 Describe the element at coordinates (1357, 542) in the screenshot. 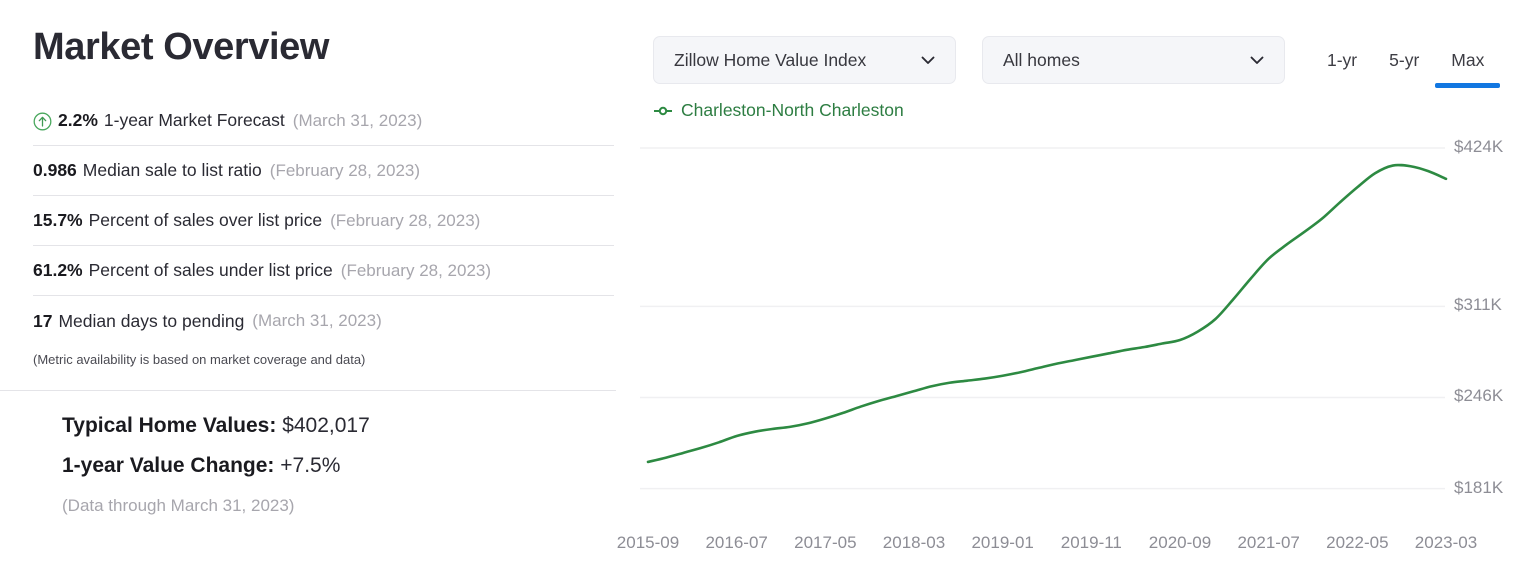

I see `x-axis-tick-label: 2022-05` at that location.